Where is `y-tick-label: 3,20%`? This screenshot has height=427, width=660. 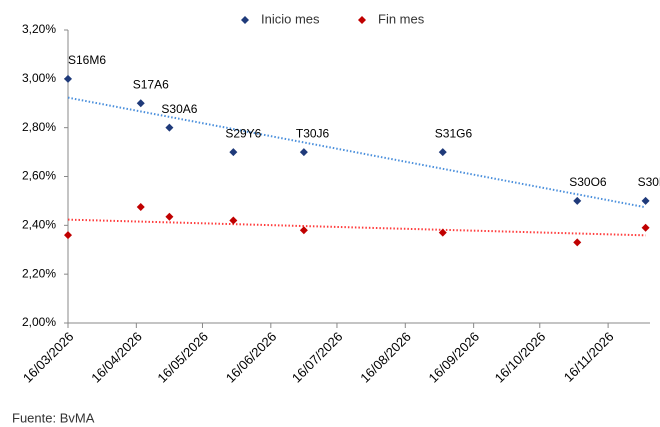 y-tick-label: 3,20% is located at coordinates (39, 29).